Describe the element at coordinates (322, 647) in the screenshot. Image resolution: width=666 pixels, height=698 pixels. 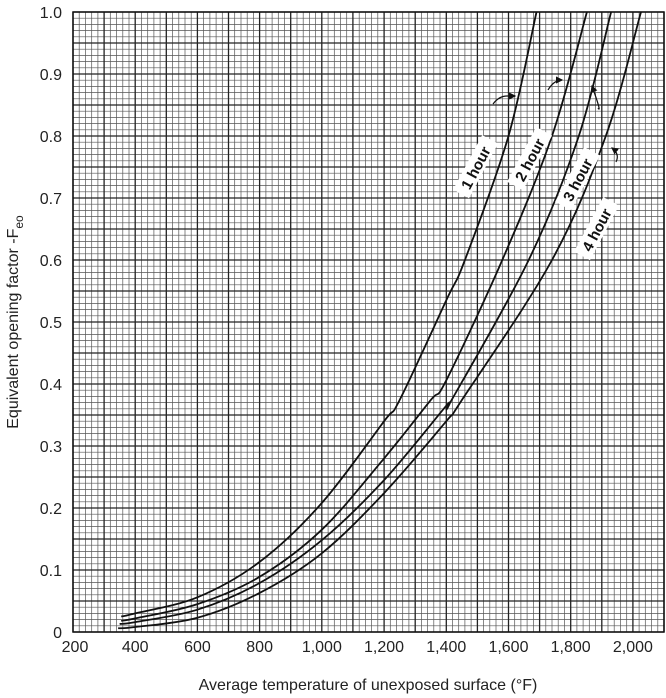
I see `x-tick-label: 1,000` at that location.